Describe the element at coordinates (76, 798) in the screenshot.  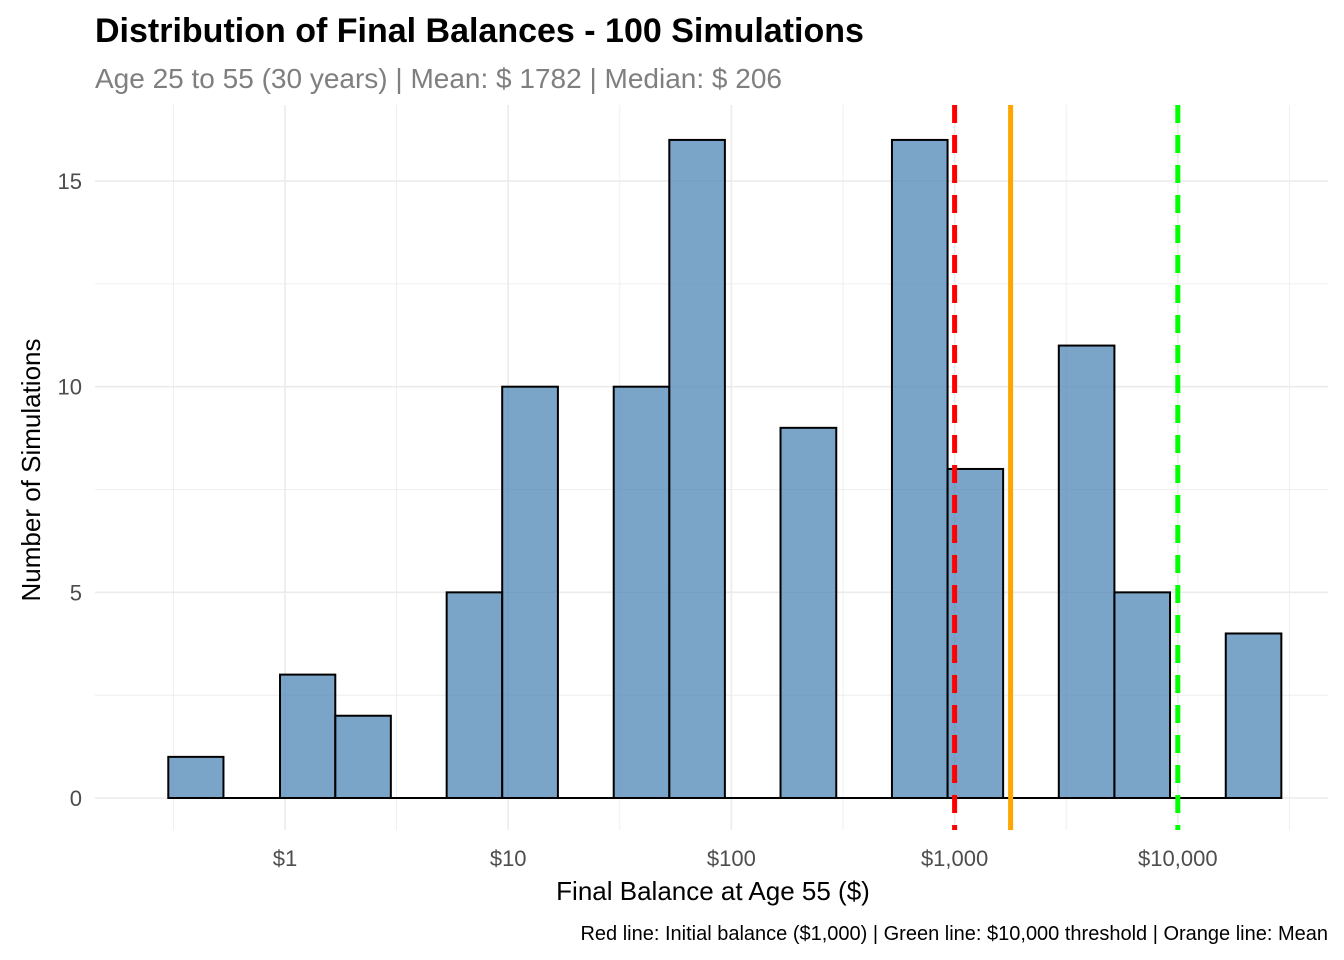
I see `y-tick-label: 0` at that location.